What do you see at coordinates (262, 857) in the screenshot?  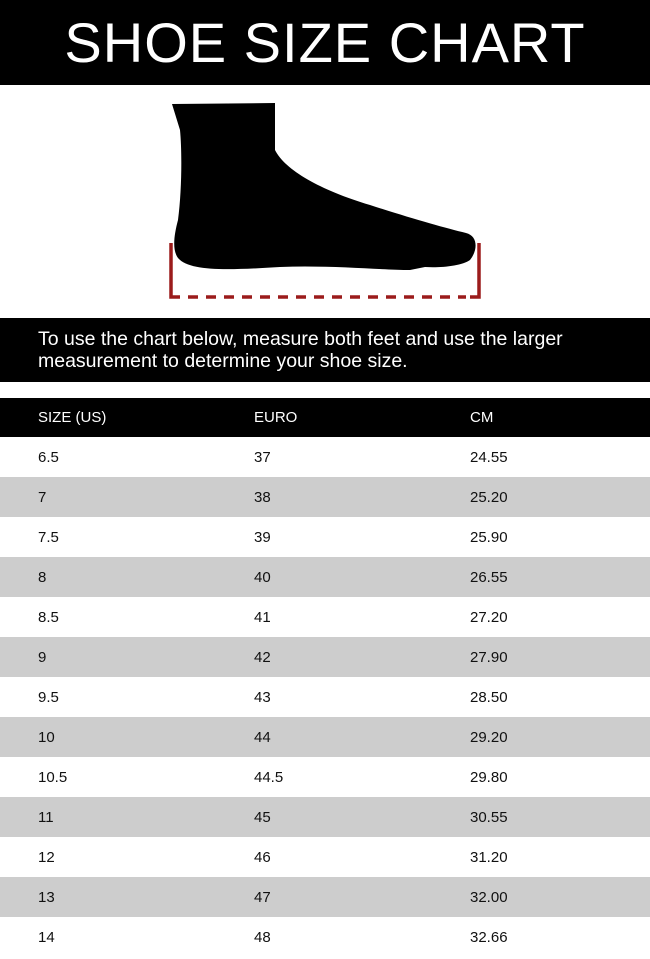 I see `cell-euro: 46` at bounding box center [262, 857].